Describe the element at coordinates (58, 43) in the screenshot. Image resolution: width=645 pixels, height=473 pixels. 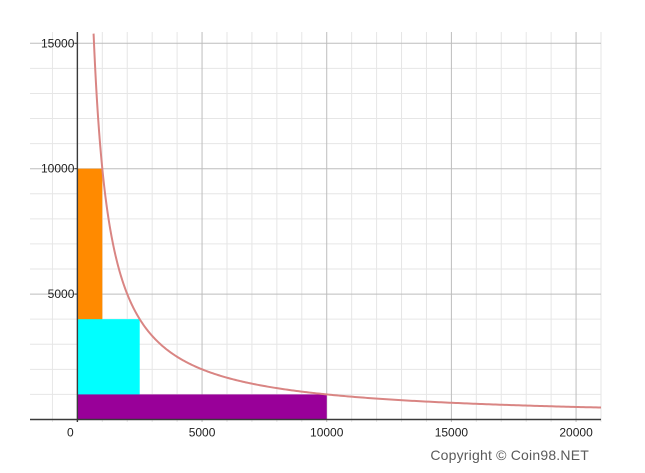
I see `y-tick-label: 15000` at that location.